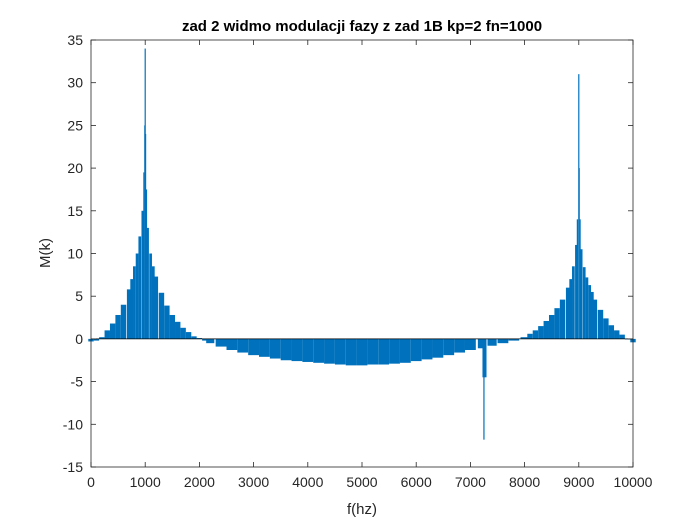  Describe the element at coordinates (75, 168) in the screenshot. I see `y-tick-label: 20` at that location.